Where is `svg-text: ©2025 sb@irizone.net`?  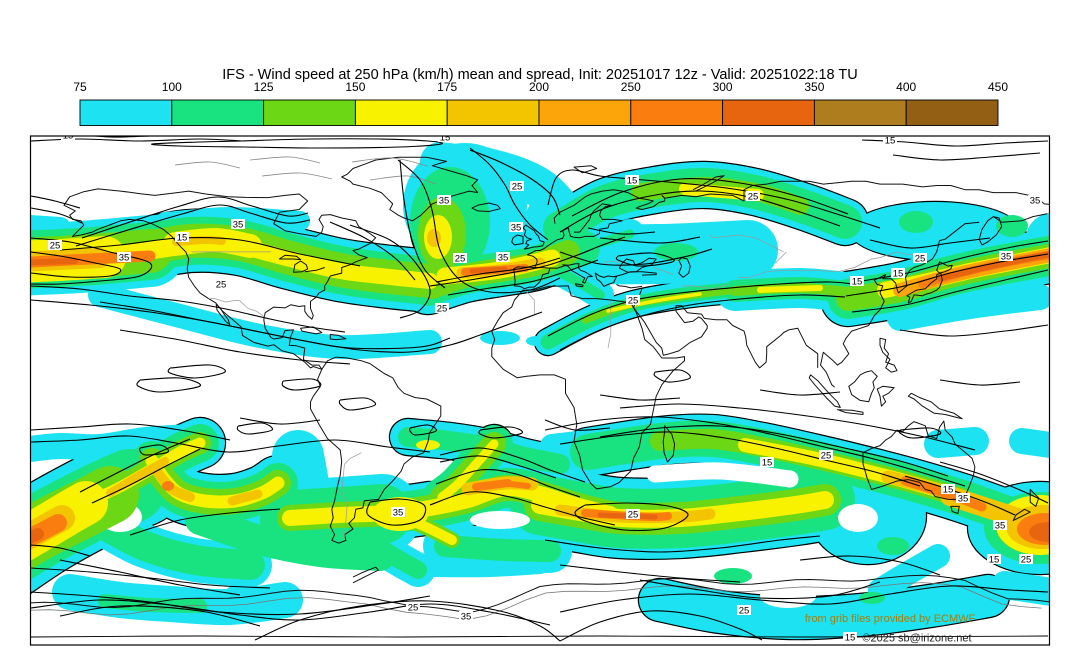 svg-text: ©2025 sb@irizone.net is located at coordinates (916, 639).